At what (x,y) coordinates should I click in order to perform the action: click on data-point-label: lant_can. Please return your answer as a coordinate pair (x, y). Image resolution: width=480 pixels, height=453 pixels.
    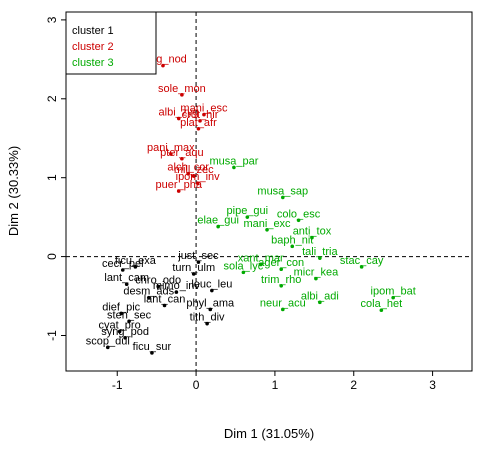
    Looking at the image, I should click on (165, 300).